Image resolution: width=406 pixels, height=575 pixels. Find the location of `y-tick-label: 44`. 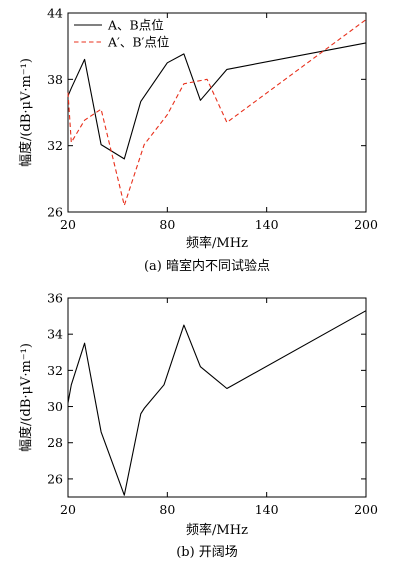

y-tick-label: 44 is located at coordinates (55, 13).